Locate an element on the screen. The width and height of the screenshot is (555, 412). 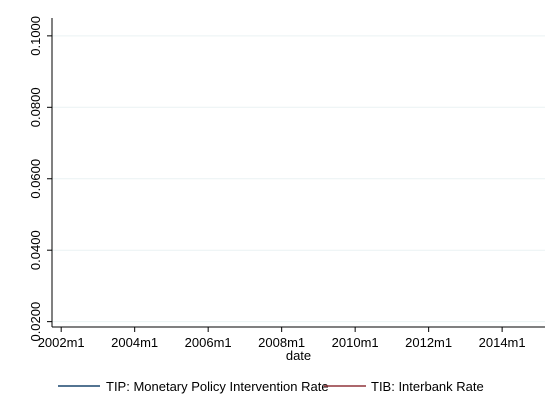
y-tick-label: 0.0400 is located at coordinates (35, 250).